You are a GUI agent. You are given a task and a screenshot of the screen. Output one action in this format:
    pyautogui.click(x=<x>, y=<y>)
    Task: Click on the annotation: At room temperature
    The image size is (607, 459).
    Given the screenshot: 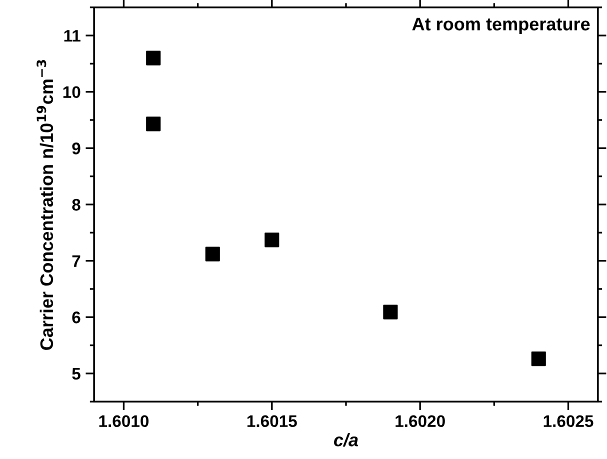 What is the action you would take?
    pyautogui.click(x=501, y=26)
    